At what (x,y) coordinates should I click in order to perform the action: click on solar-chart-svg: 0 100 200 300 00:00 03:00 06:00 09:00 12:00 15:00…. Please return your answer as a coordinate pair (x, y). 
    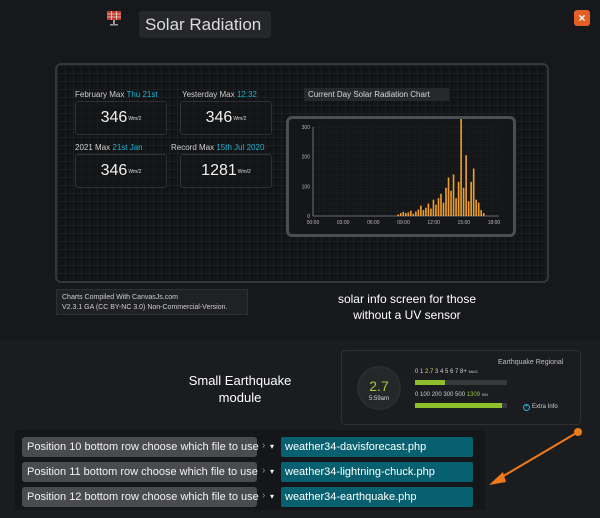
    Looking at the image, I should click on (401, 172).